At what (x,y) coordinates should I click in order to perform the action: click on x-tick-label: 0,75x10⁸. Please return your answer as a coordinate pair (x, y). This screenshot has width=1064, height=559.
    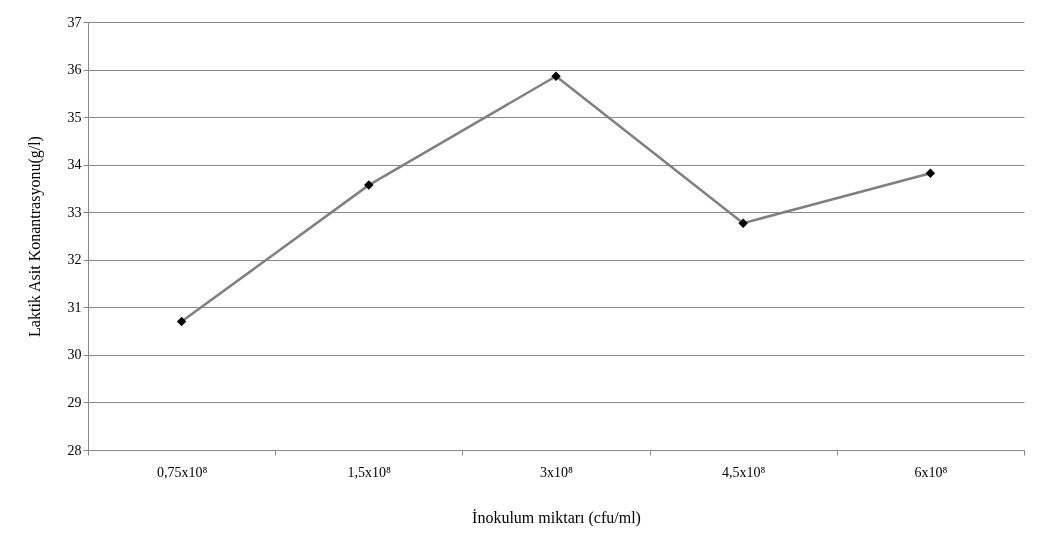
    Looking at the image, I should click on (182, 472).